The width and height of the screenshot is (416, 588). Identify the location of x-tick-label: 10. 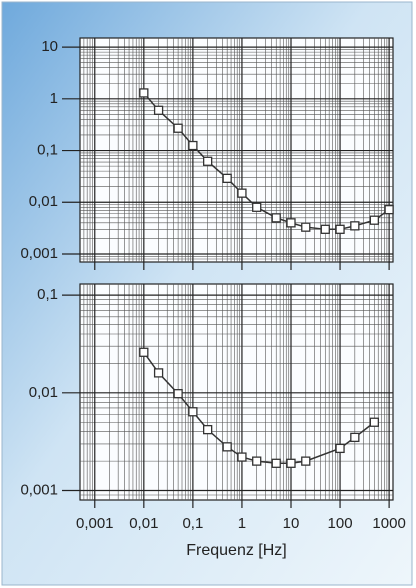
(291, 523).